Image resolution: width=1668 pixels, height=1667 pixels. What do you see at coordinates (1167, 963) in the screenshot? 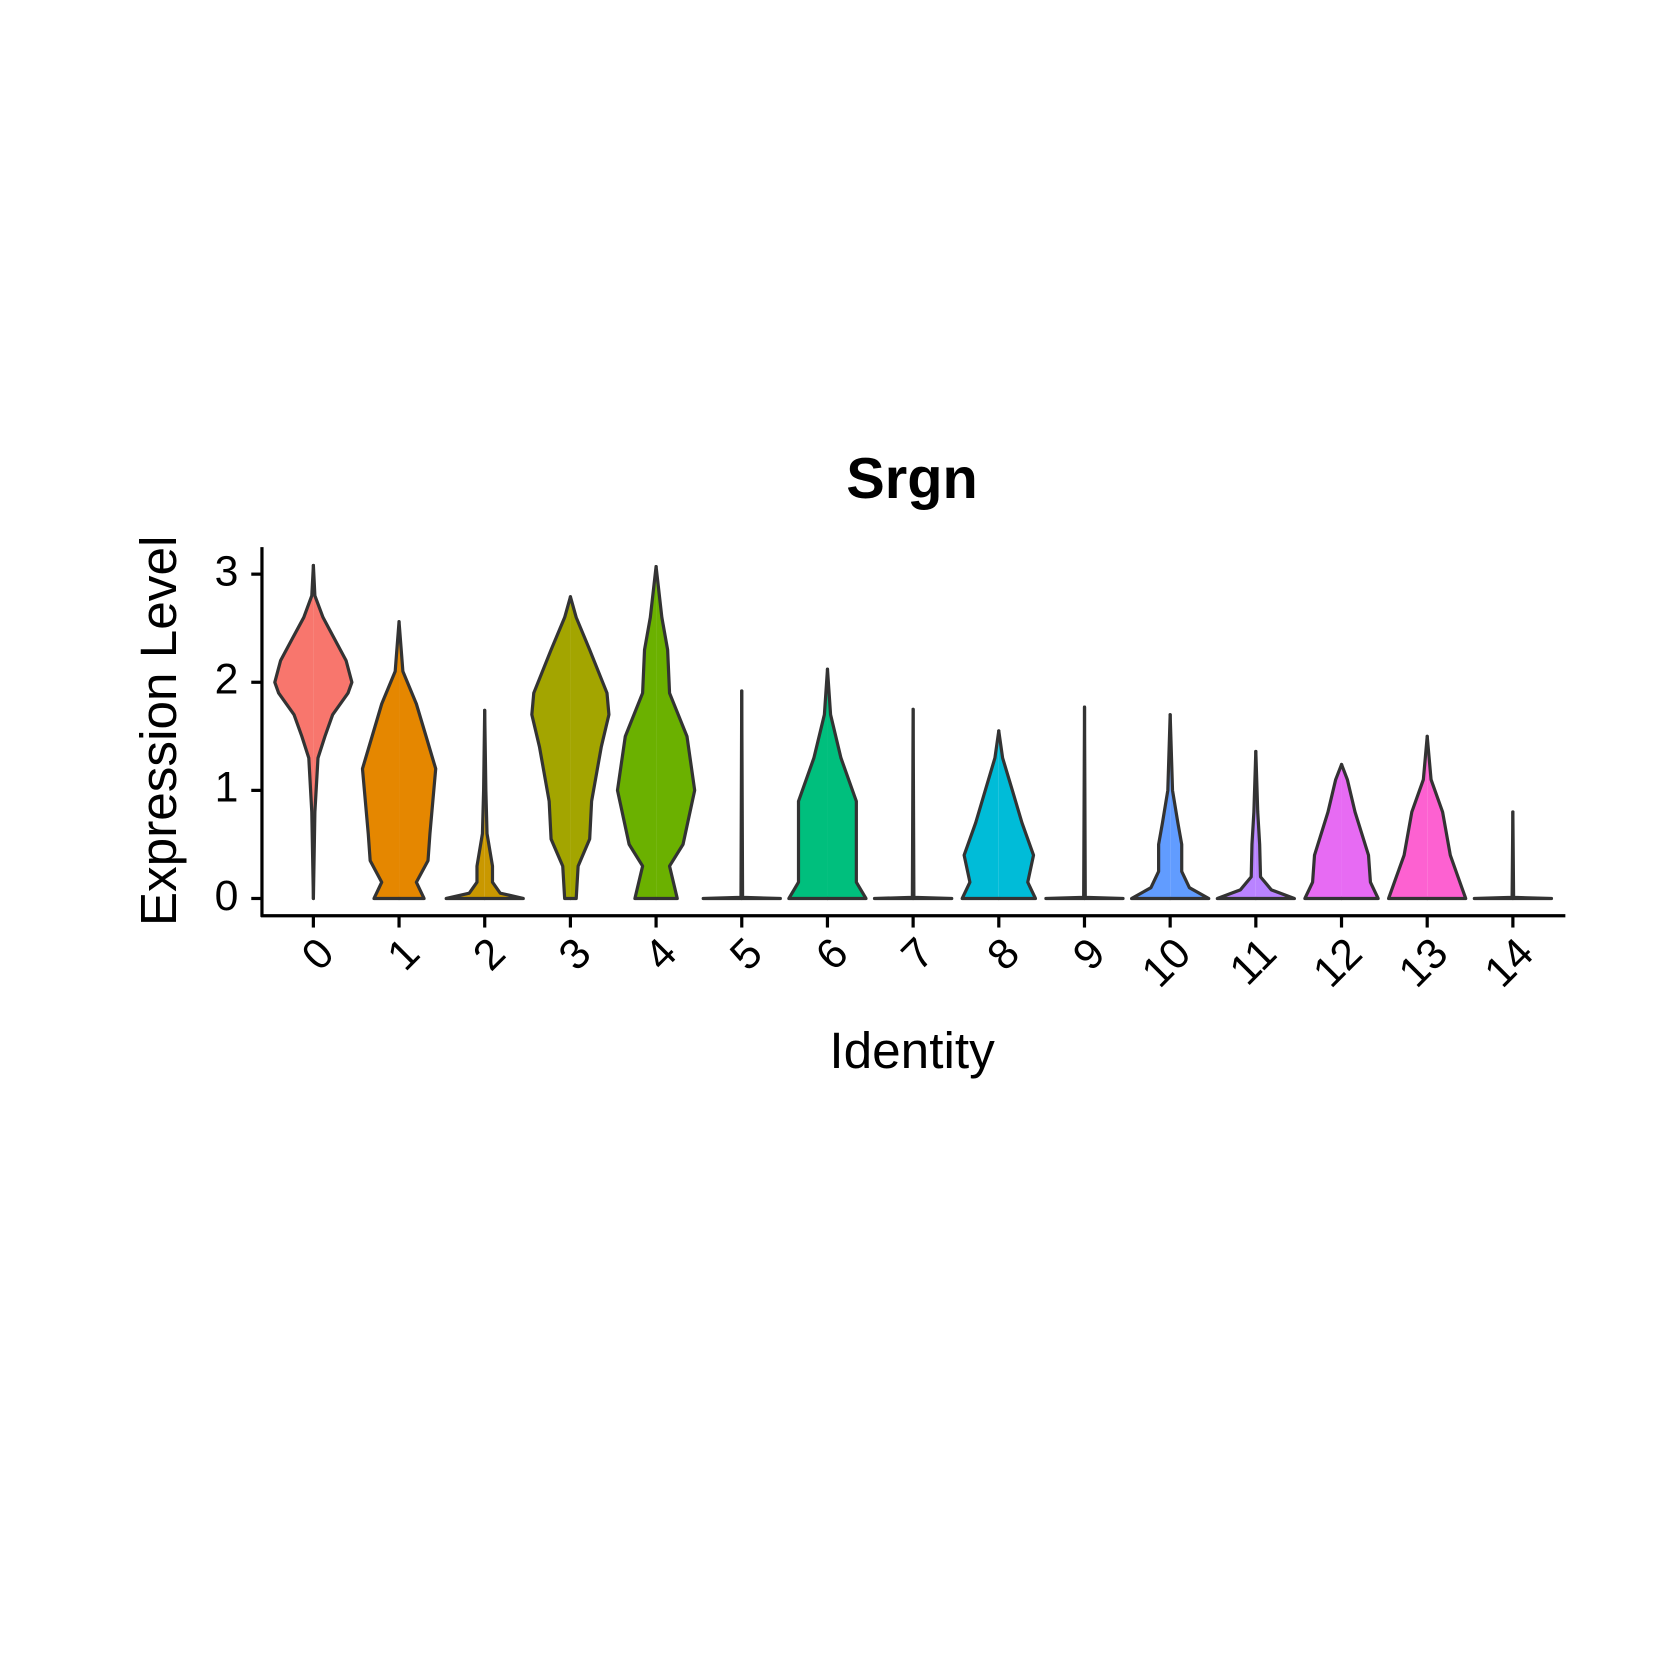
I see `x-tick-label: 10` at bounding box center [1167, 963].